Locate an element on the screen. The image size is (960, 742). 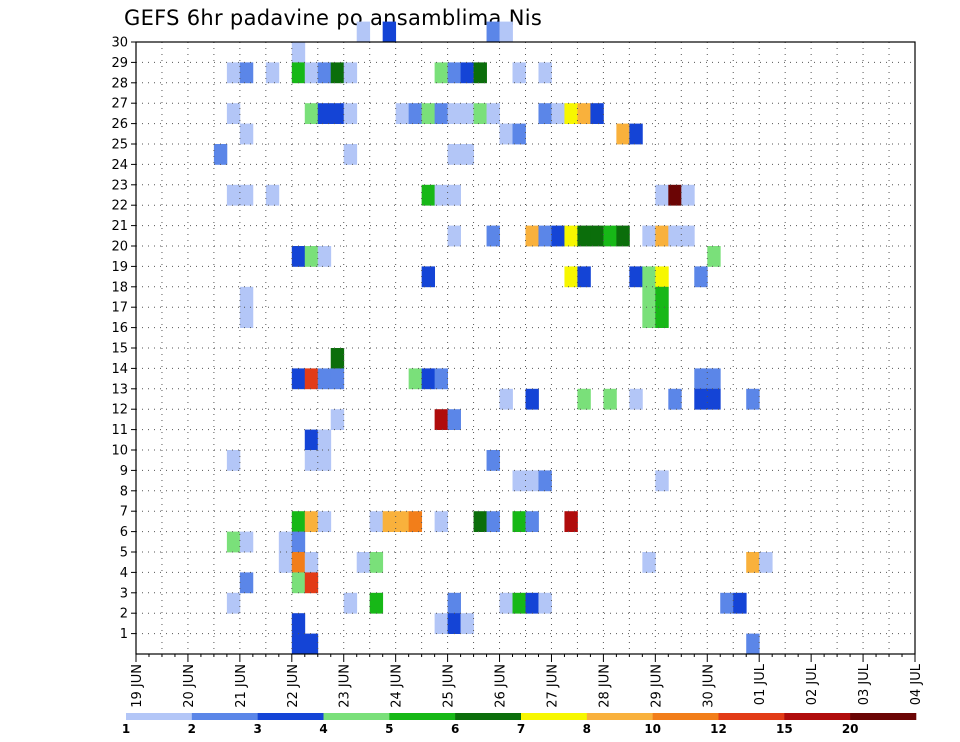
y-tick-label: 13 is located at coordinates (119, 389).